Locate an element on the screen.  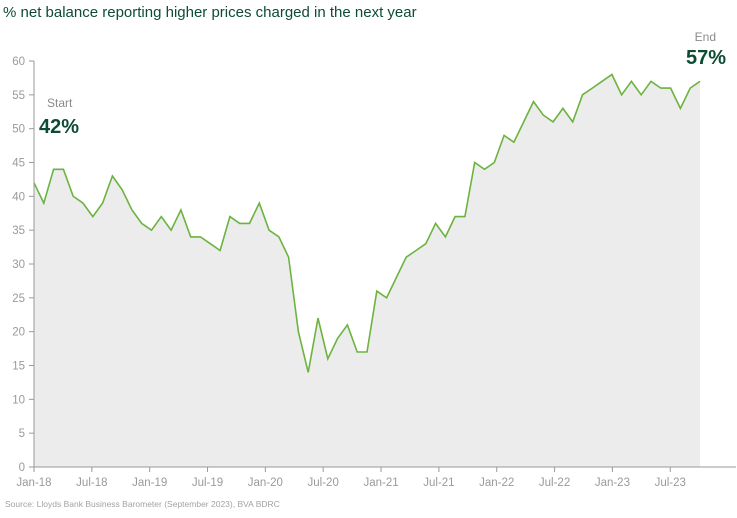
x-tick-label: Jan-21 is located at coordinates (380, 483).